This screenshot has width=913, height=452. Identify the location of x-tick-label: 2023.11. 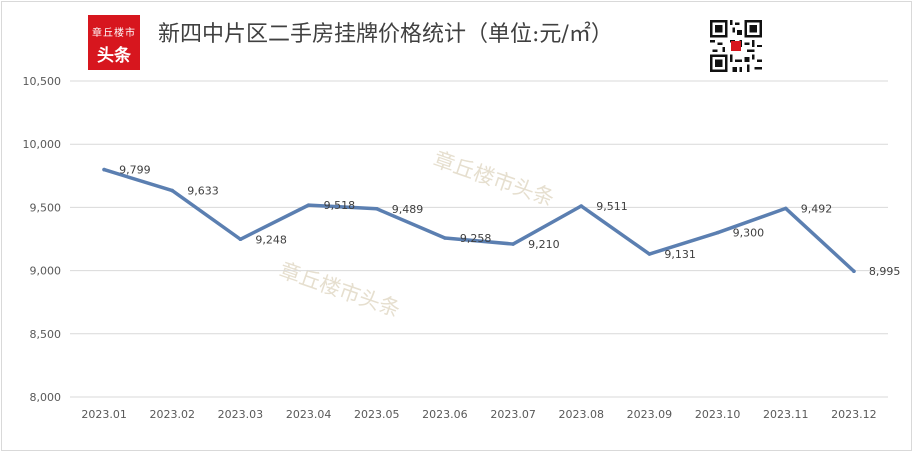
(786, 414).